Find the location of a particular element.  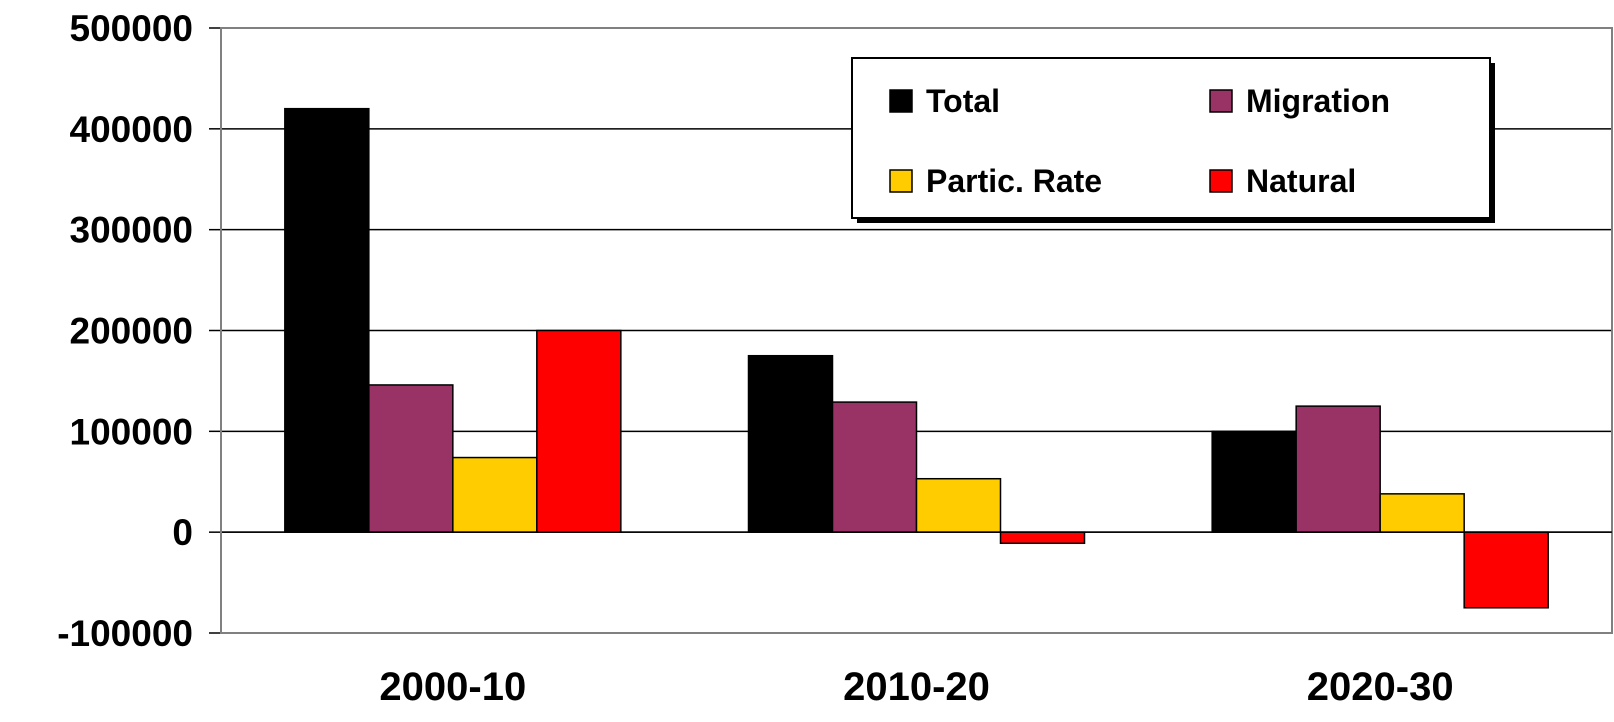

y-tick-label: 300000 is located at coordinates (131, 230).